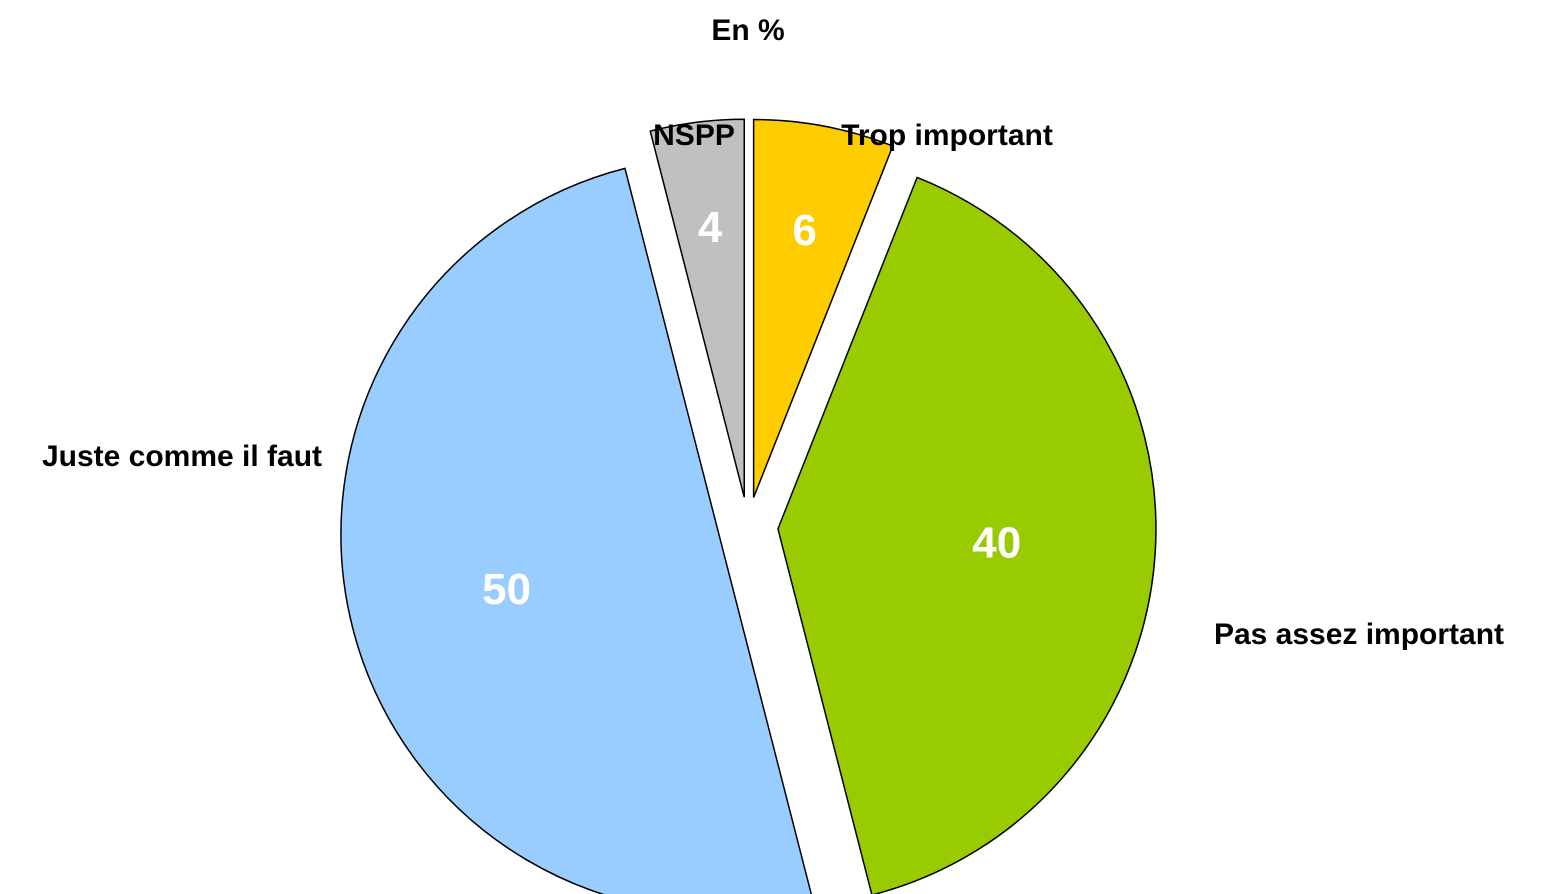 The height and width of the screenshot is (894, 1561). I want to click on value-label-pas-assez-important: 40, so click(996, 543).